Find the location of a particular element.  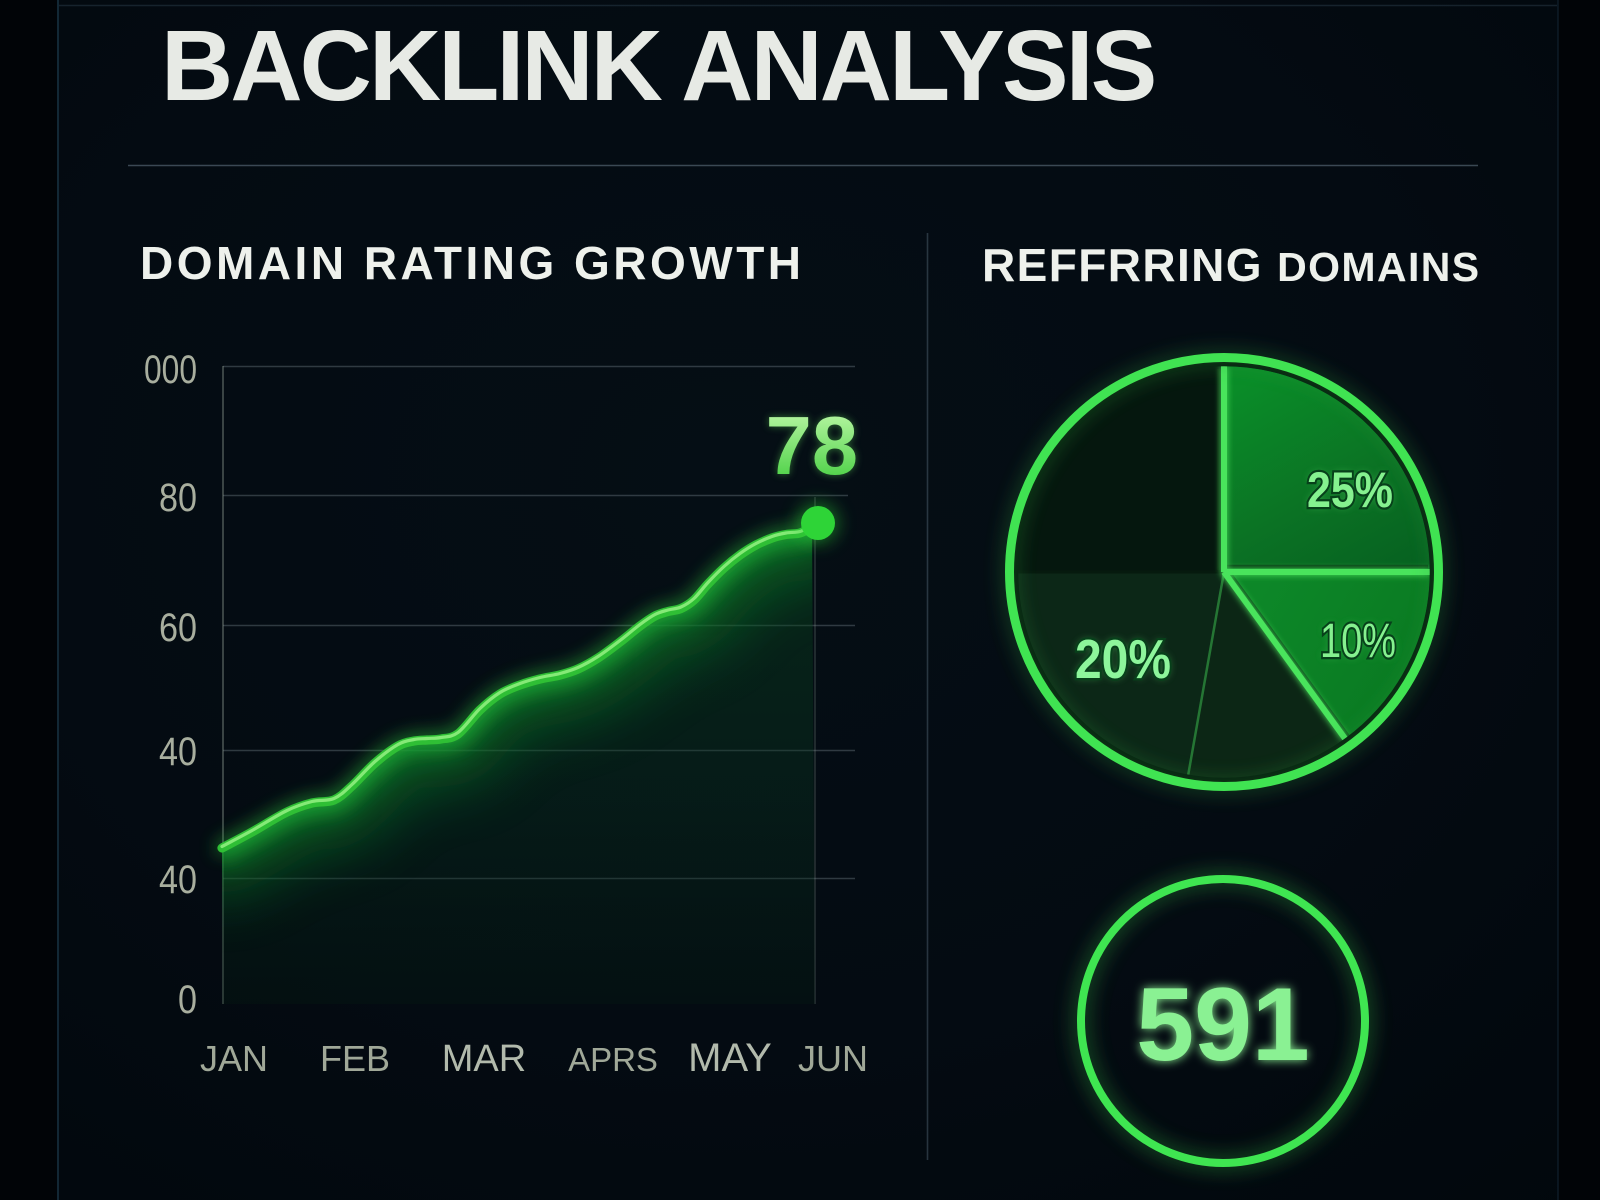

svg-text: 591 is located at coordinates (1223, 1025).